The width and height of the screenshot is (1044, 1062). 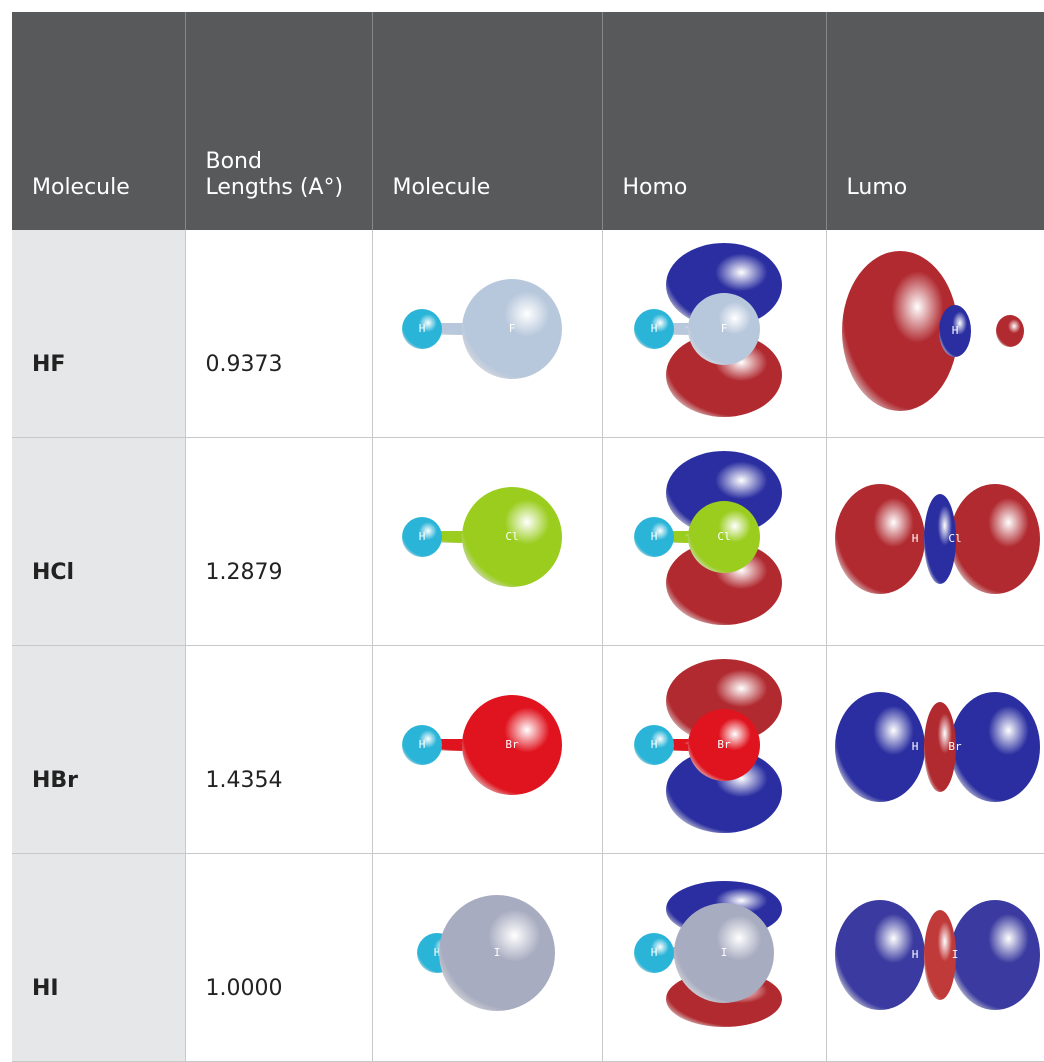 What do you see at coordinates (99, 541) in the screenshot?
I see `molecule-name: HCl` at bounding box center [99, 541].